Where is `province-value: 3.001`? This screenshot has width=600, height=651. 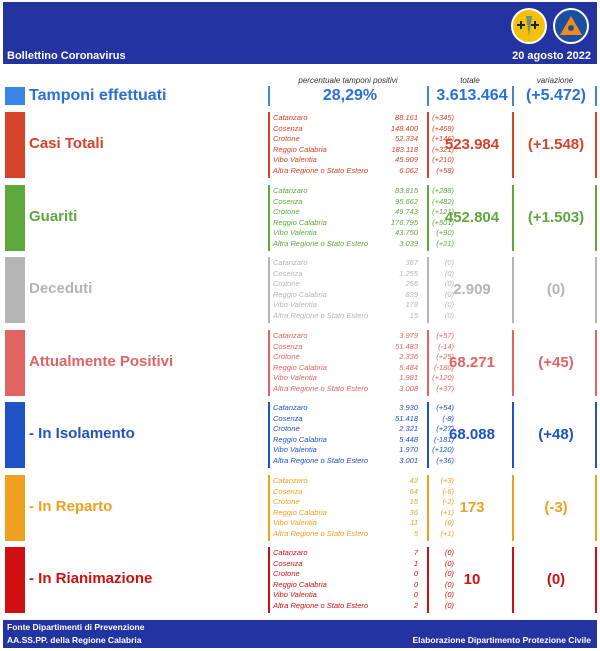
province-value: 3.001 is located at coordinates (408, 460).